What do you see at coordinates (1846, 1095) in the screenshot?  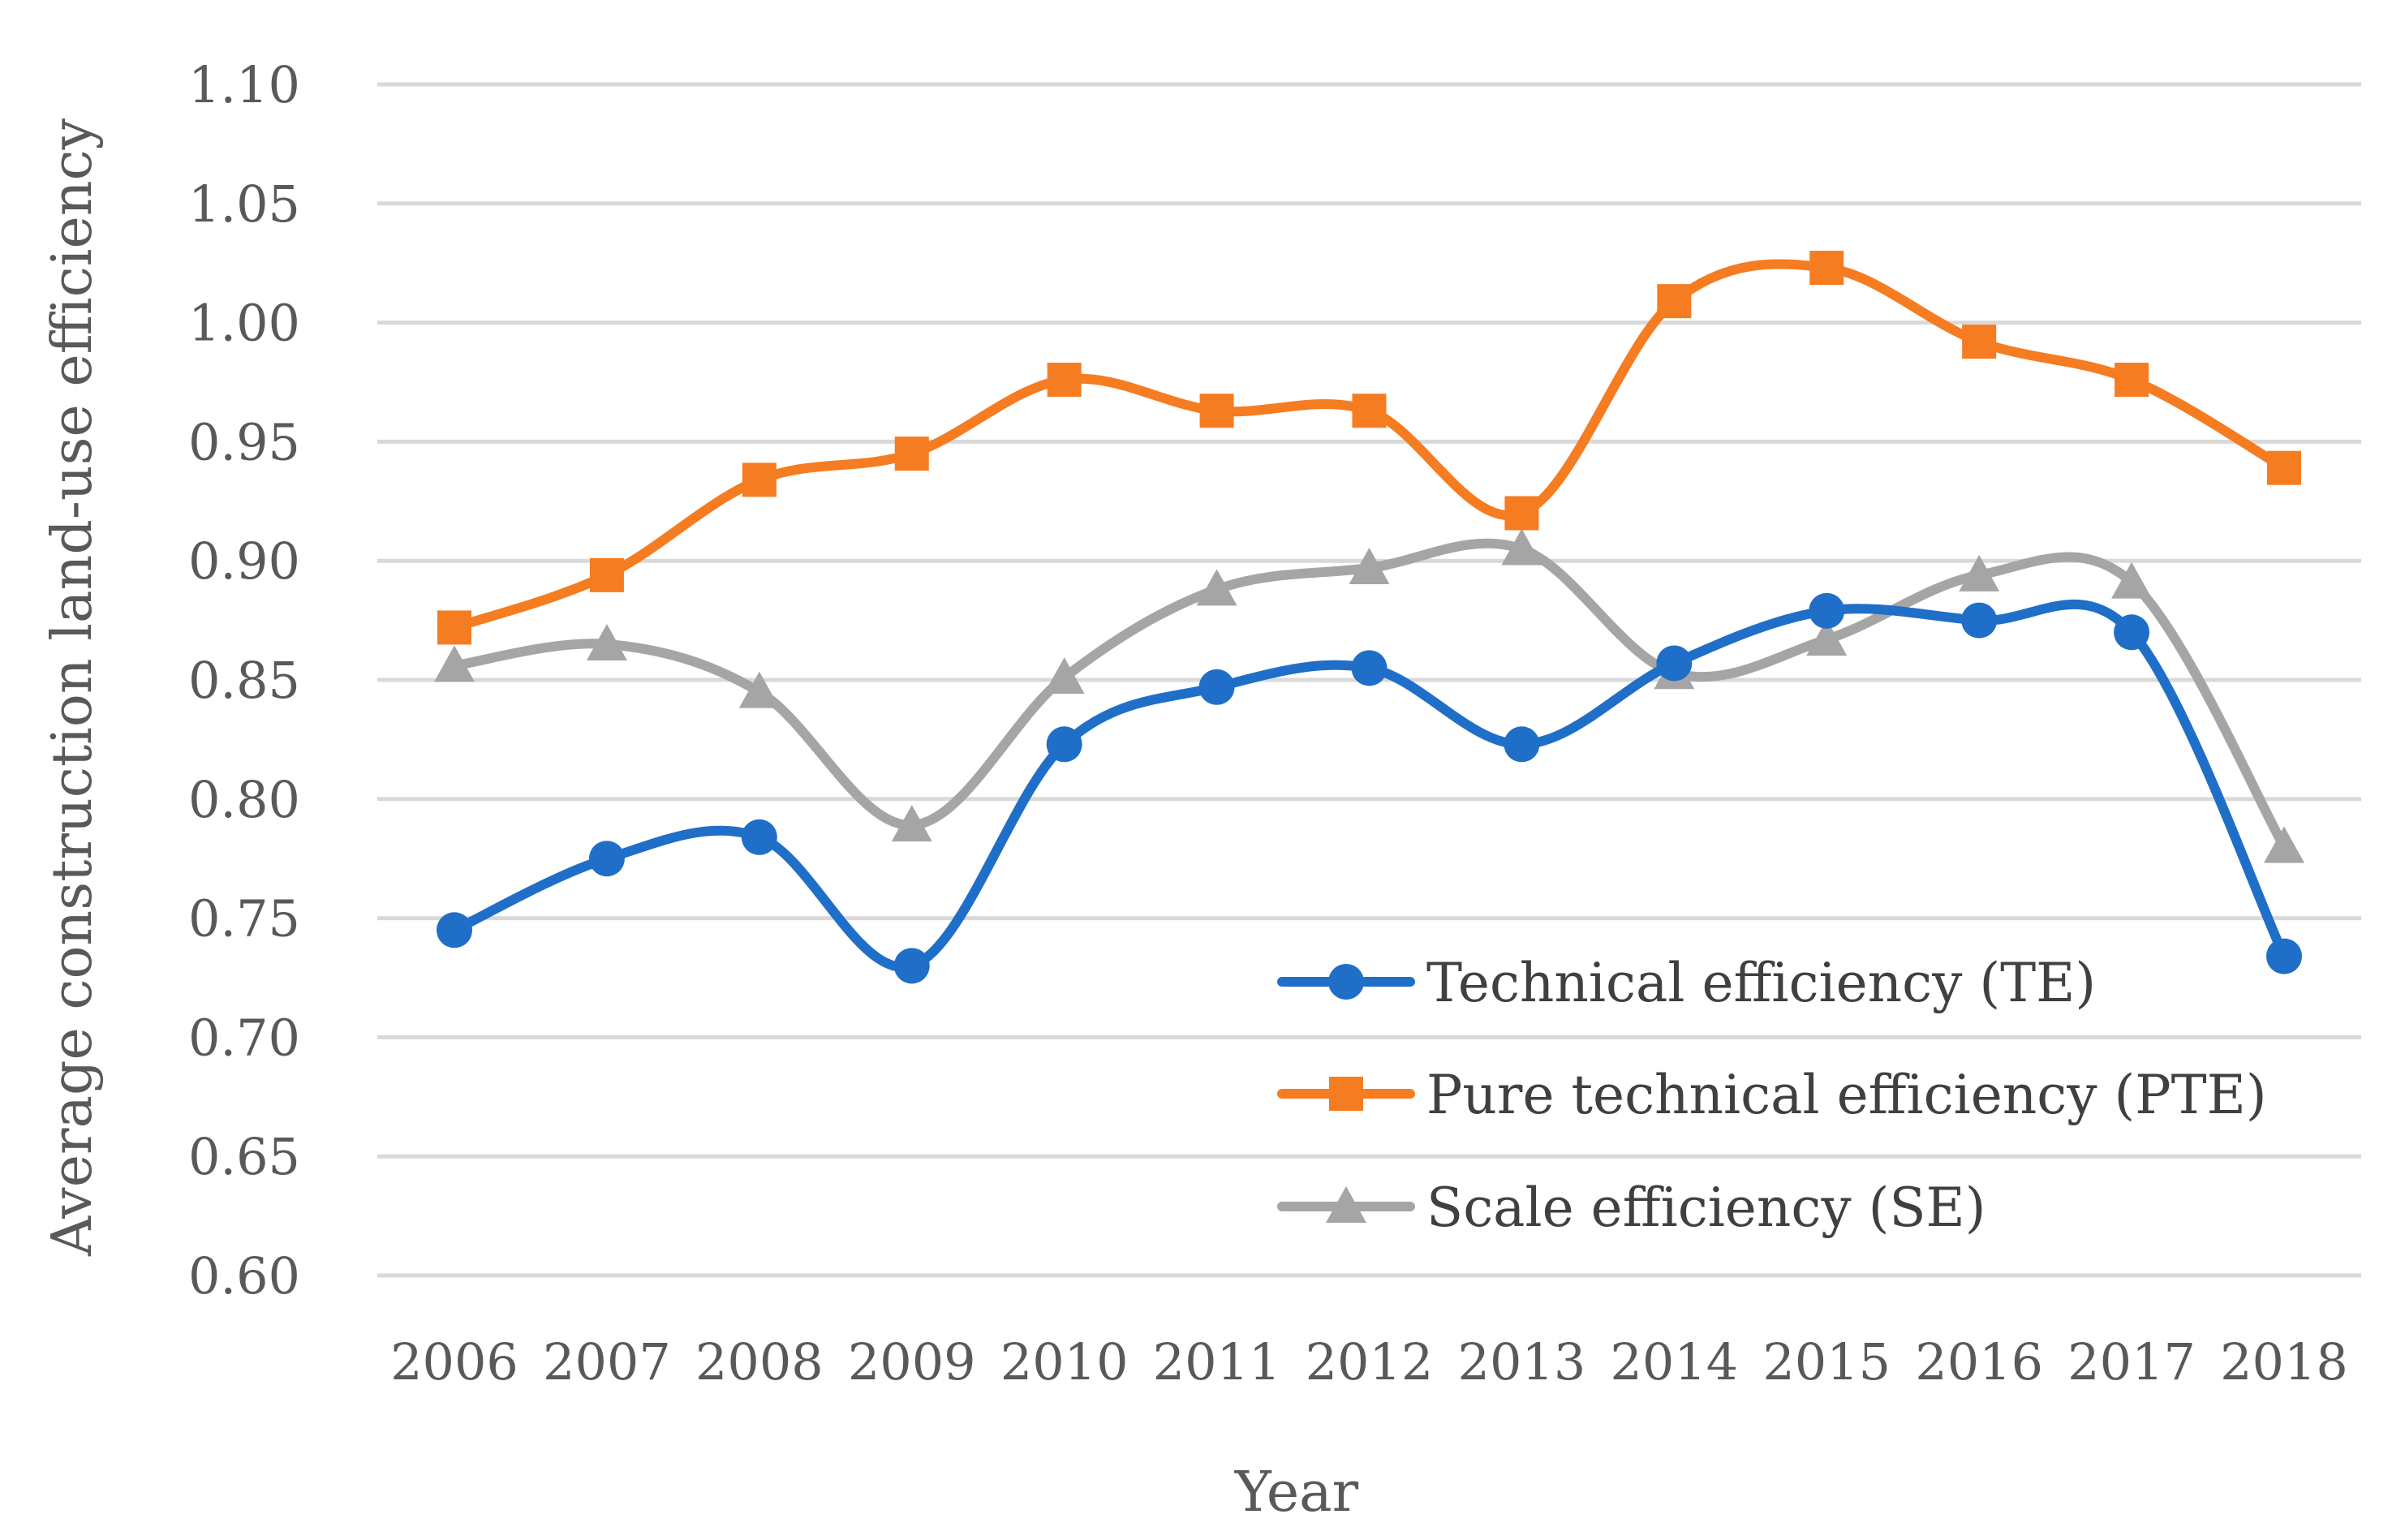 I see `legend-label: Pure technical efficiency (PTE)` at bounding box center [1846, 1095].